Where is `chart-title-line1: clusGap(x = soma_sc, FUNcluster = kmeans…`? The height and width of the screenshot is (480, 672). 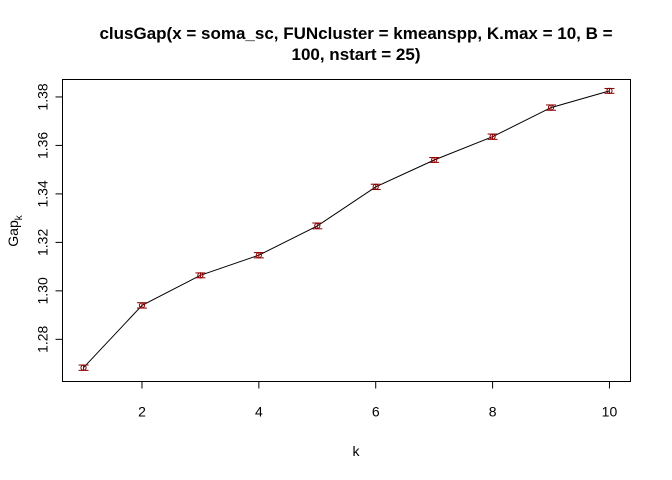
chart-title-line1: clusGap(x = soma_sc, FUNcluster = kmeans… is located at coordinates (355, 33).